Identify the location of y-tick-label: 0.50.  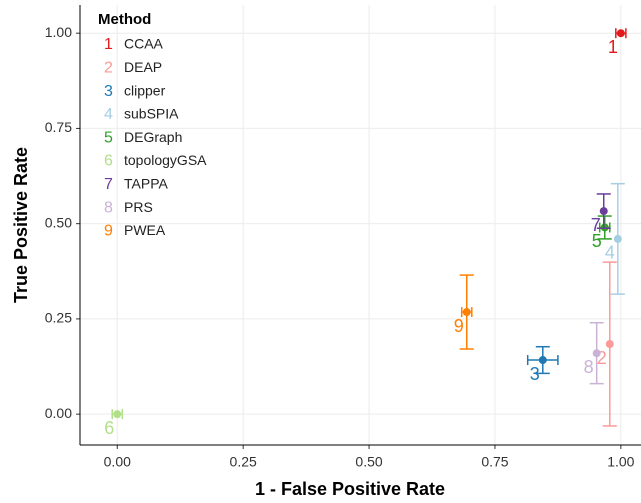
(58, 222).